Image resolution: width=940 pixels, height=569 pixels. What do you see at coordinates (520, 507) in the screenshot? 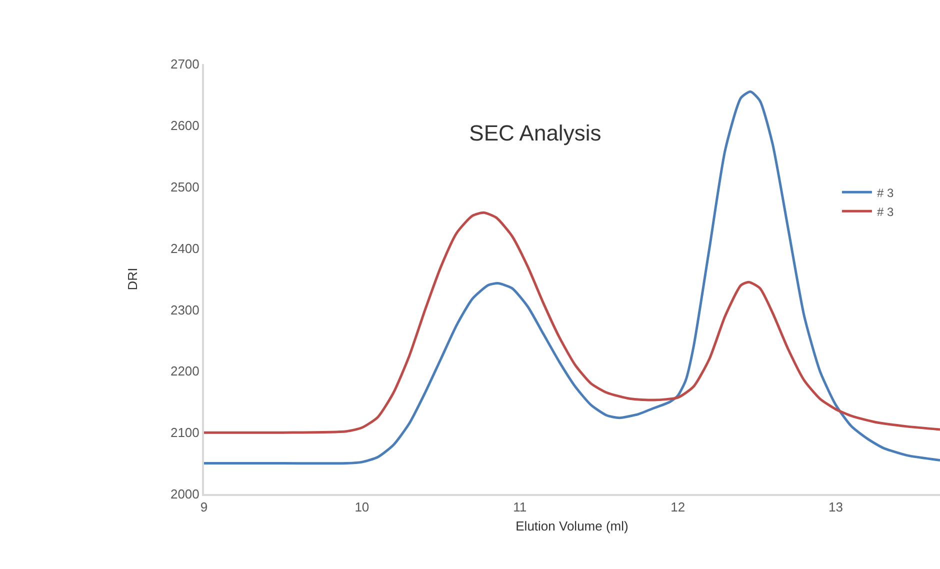
I see `x-tick-label: 11` at bounding box center [520, 507].